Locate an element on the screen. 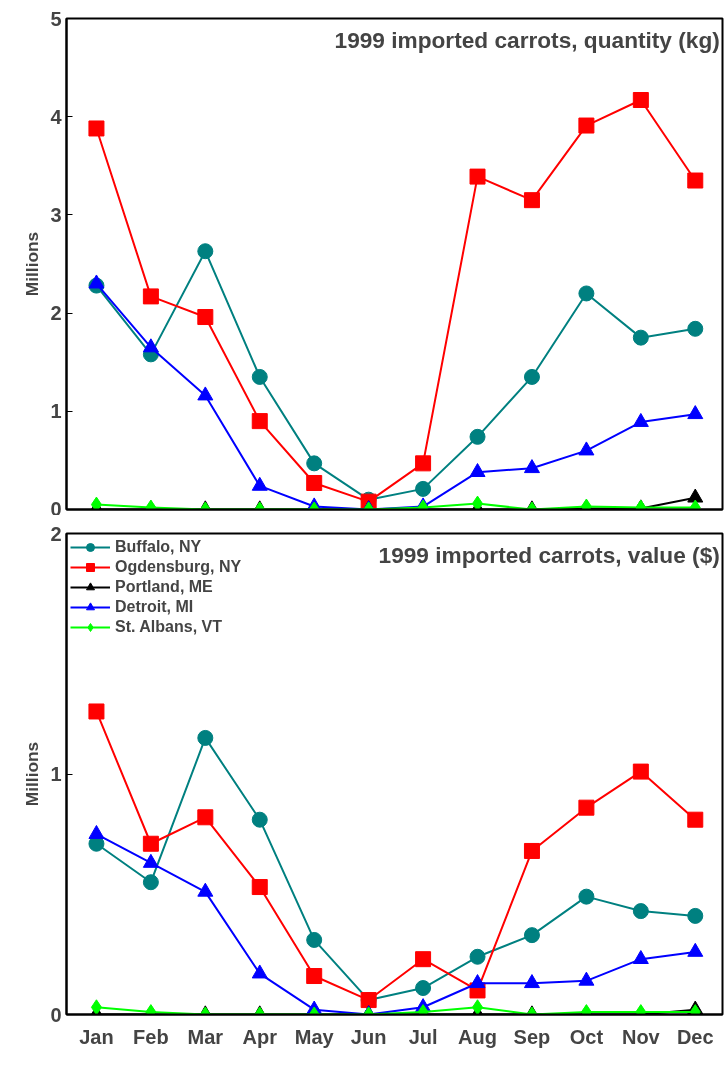 This screenshot has width=727, height=1066. x-tick-label: Apr is located at coordinates (260, 1036).